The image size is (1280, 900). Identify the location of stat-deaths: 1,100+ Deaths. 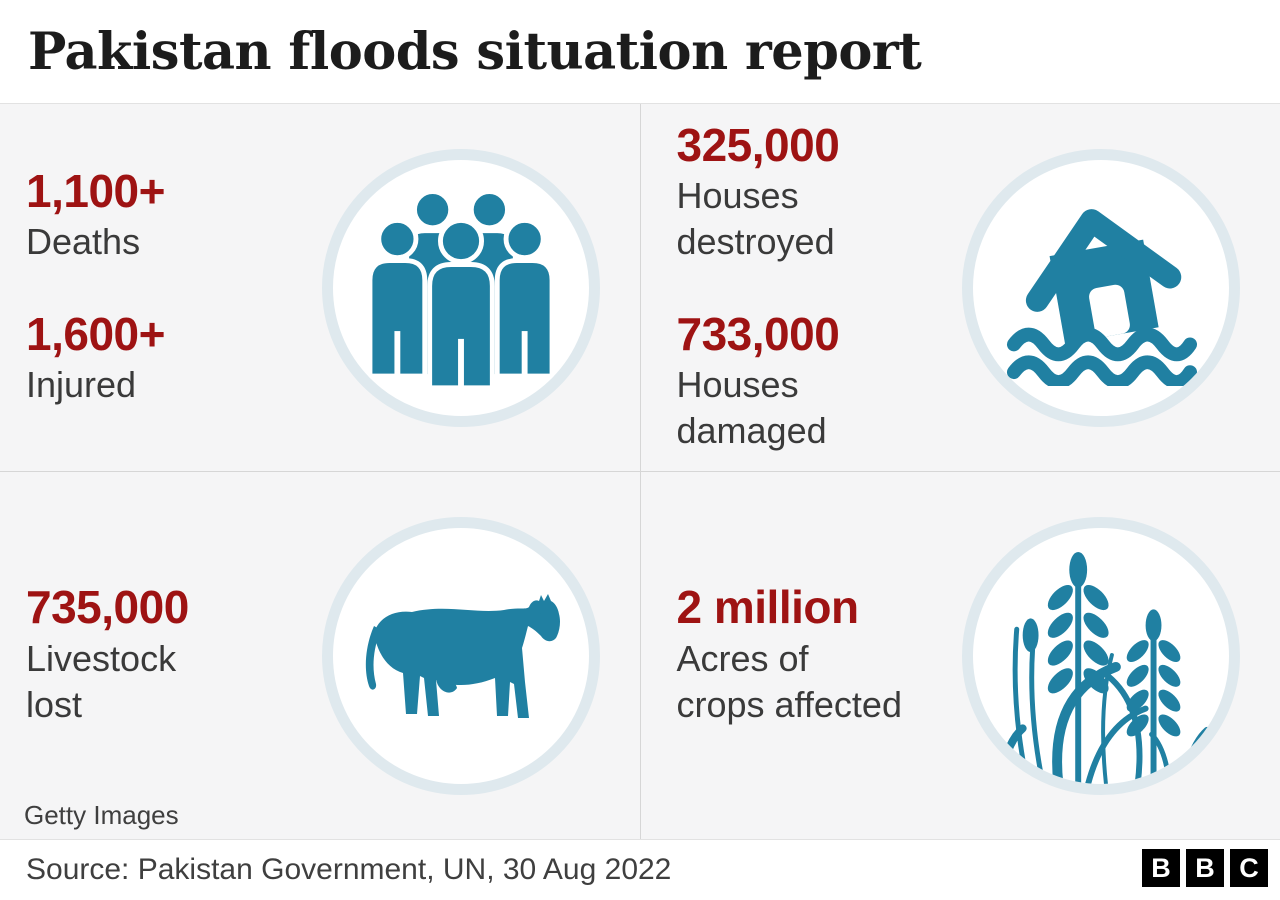
(174, 216).